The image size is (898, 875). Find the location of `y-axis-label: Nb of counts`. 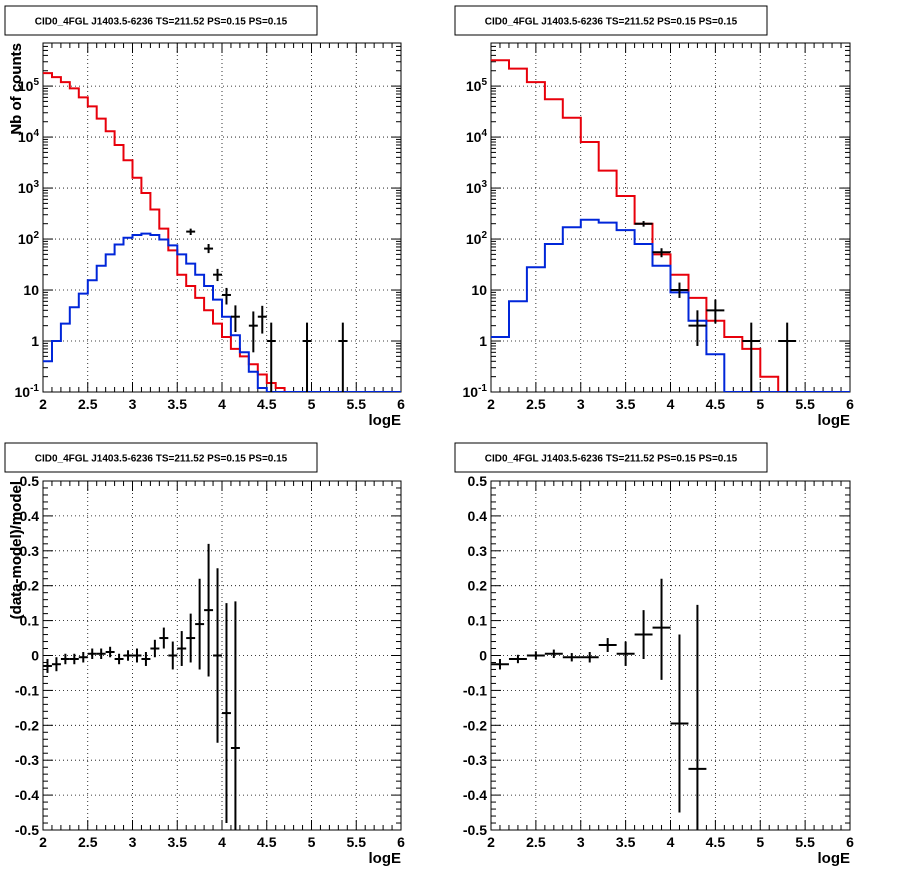

y-axis-label: Nb of counts is located at coordinates (16, 89).